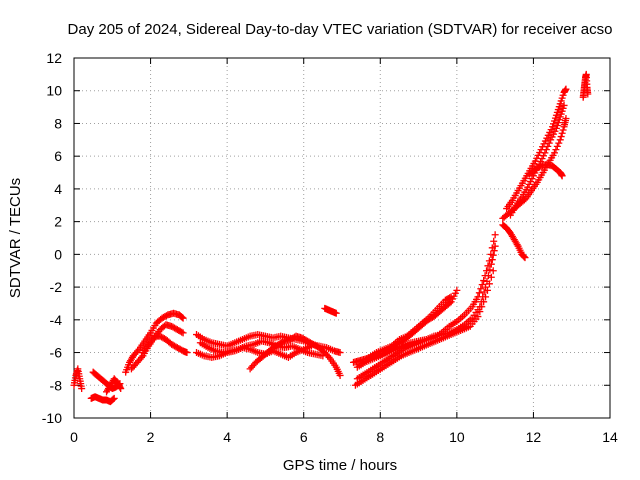  I want to click on y-tick-label: -10, so click(52, 418).